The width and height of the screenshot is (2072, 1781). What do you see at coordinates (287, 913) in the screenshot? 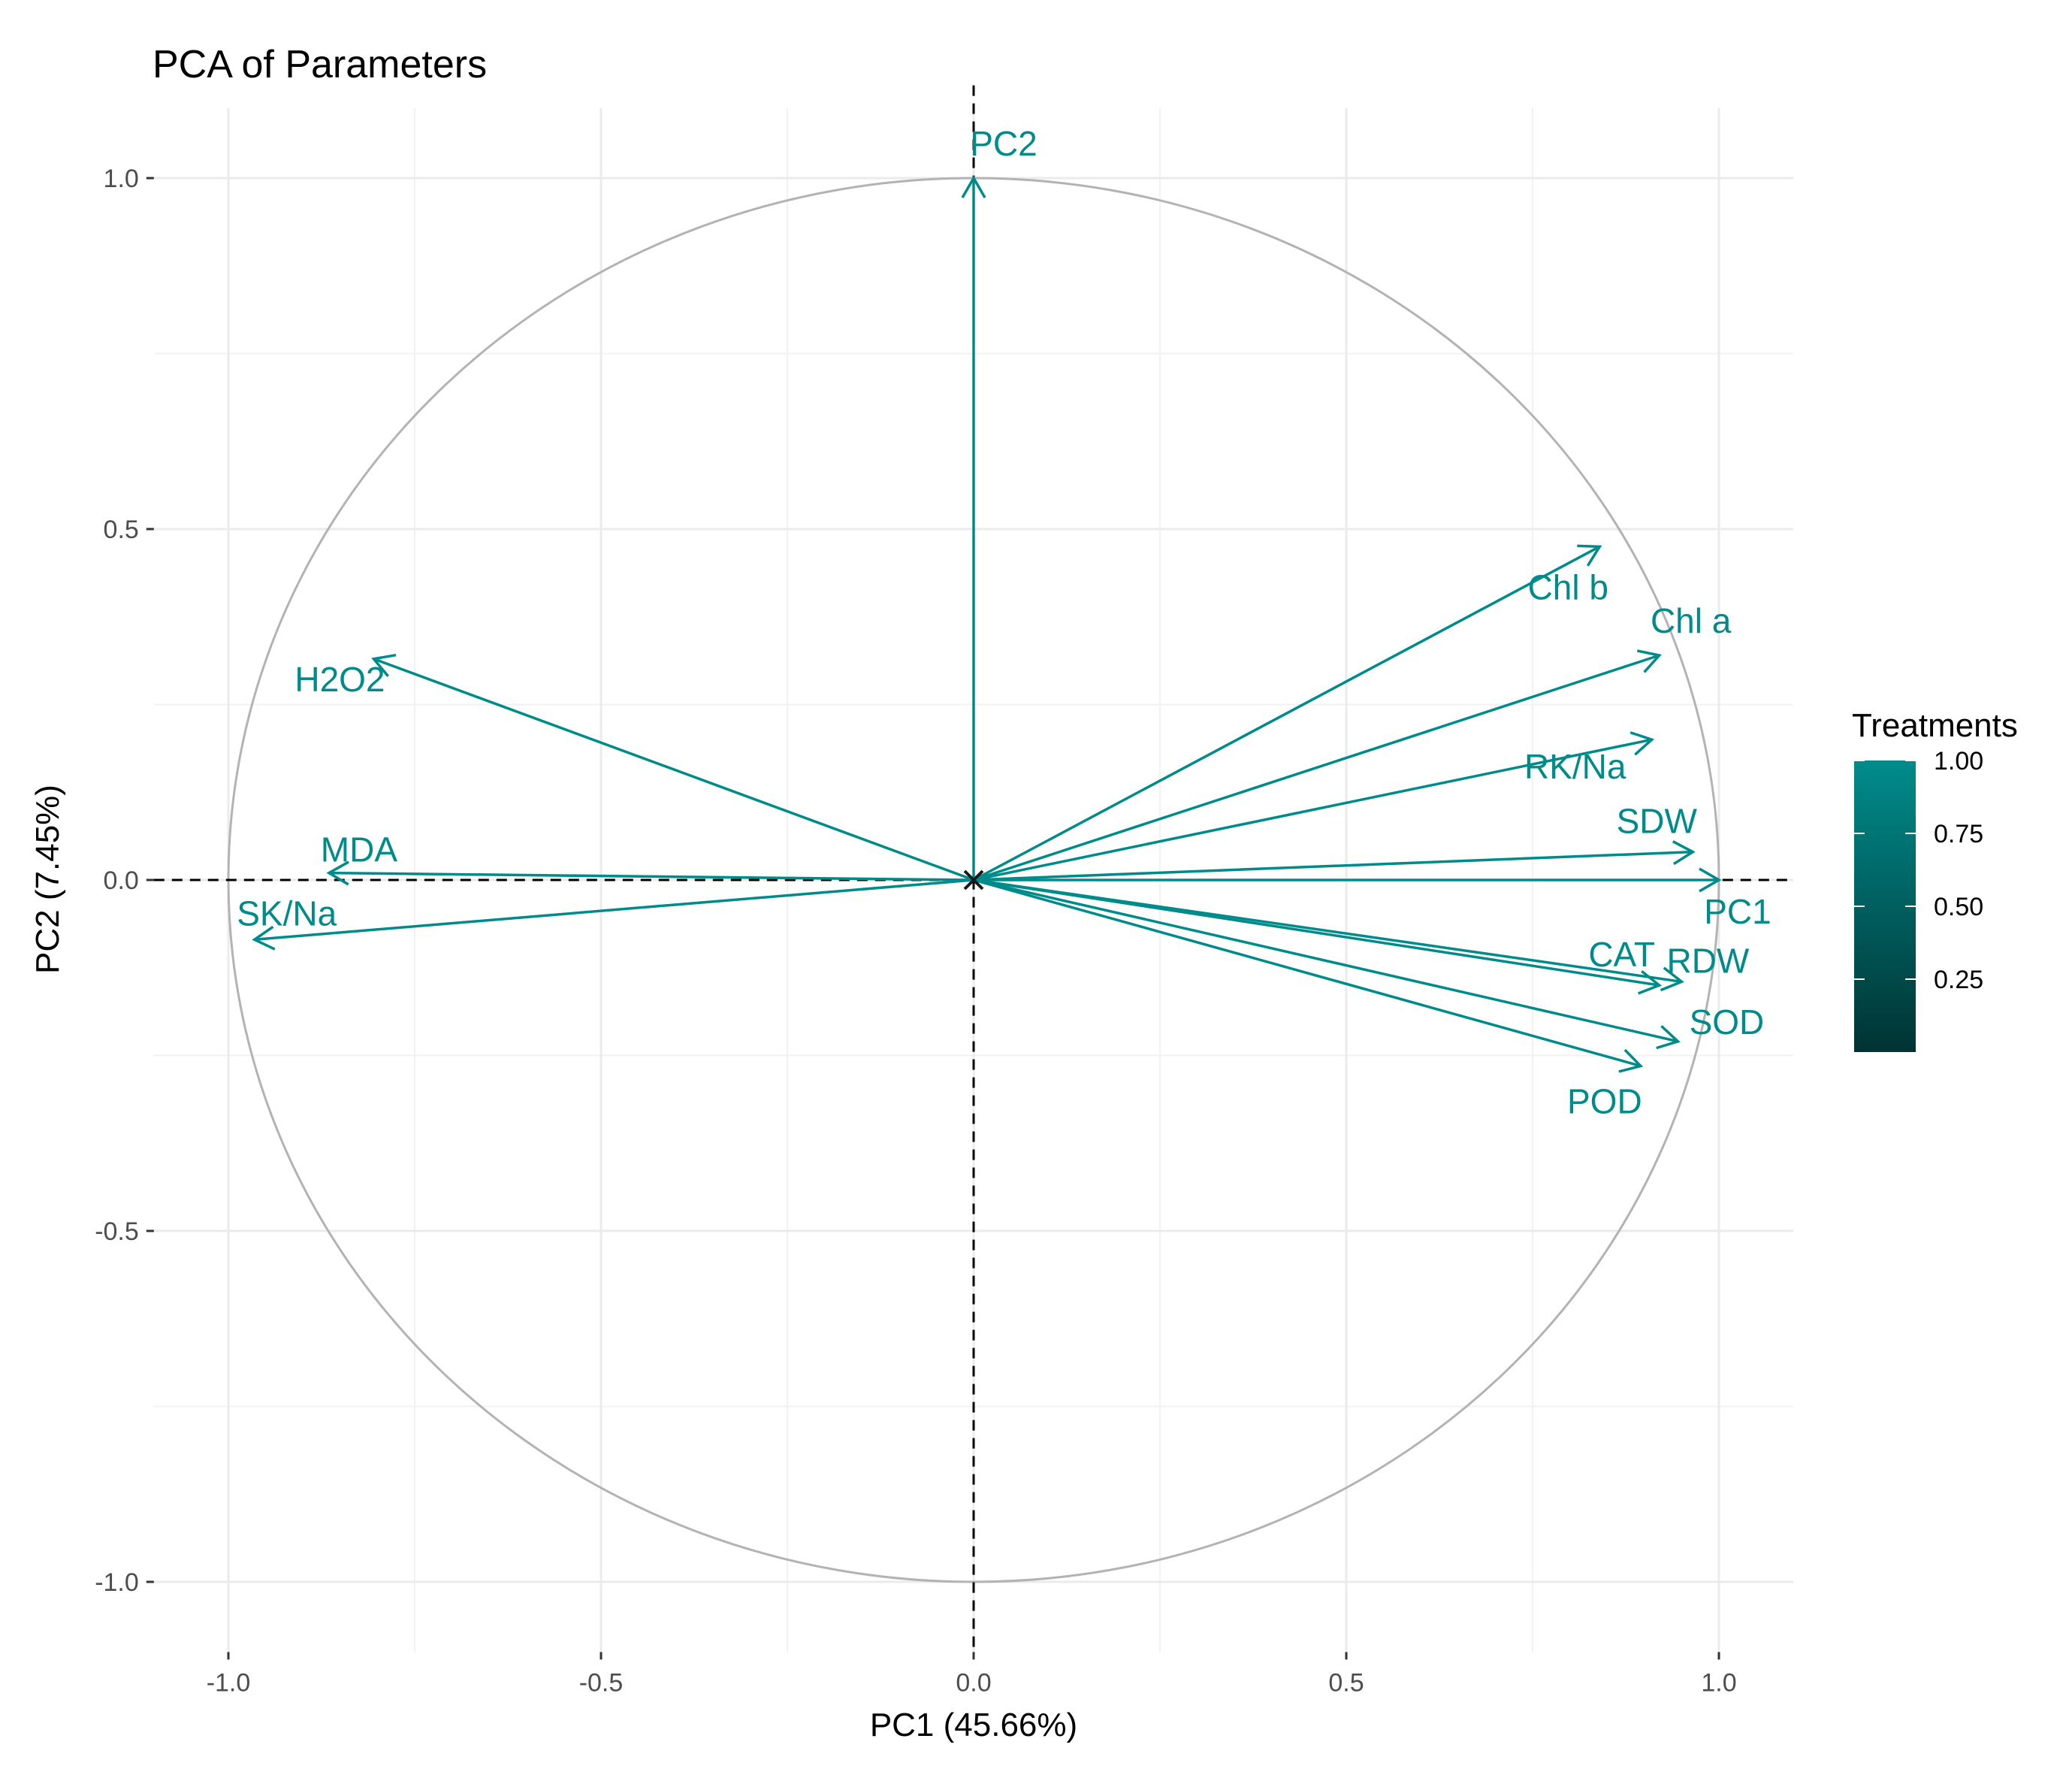
I see `label-sk-na: SK/Na` at bounding box center [287, 913].